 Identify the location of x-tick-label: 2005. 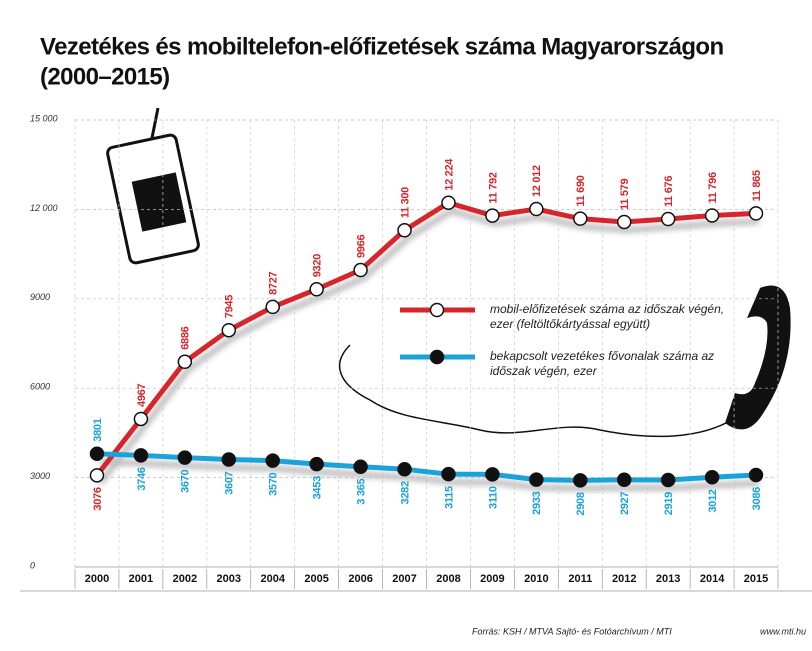
(316, 579).